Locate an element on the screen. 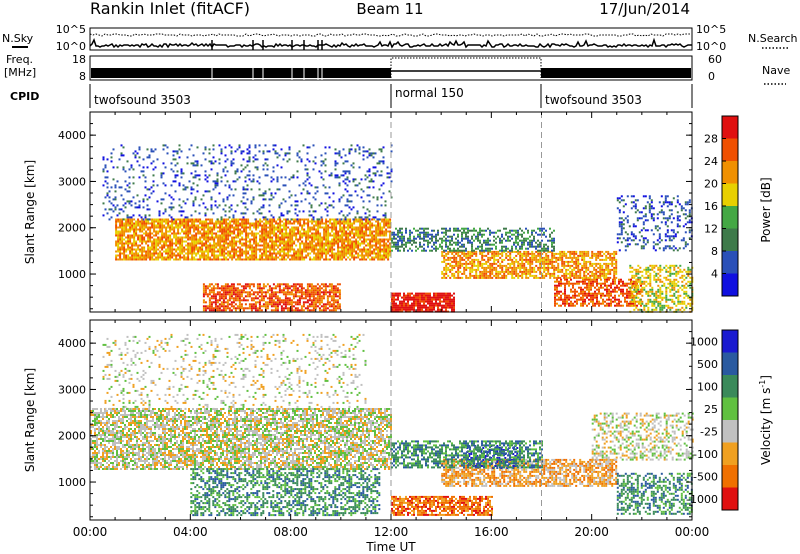  cpid-label: CPID is located at coordinates (24, 96).